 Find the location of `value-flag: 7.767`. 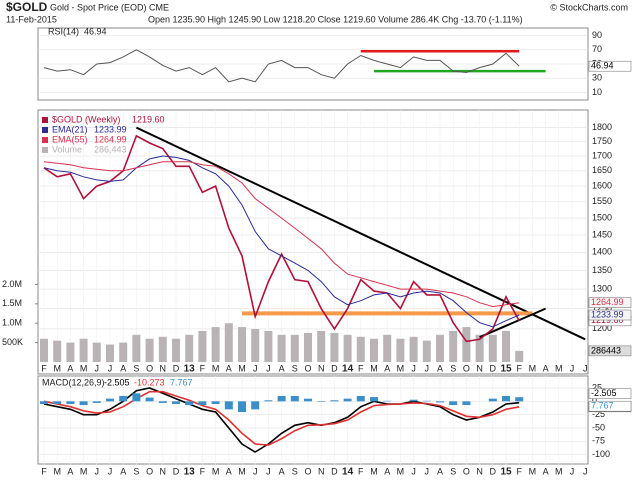

value-flag: 7.767 is located at coordinates (602, 406).